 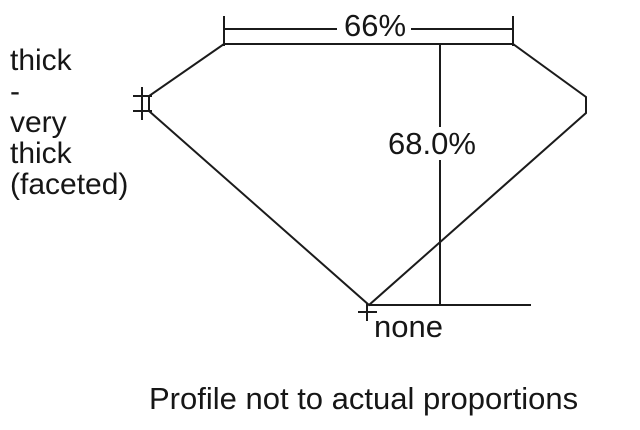 I want to click on depth-percent-label: 68.0%, so click(x=432, y=143).